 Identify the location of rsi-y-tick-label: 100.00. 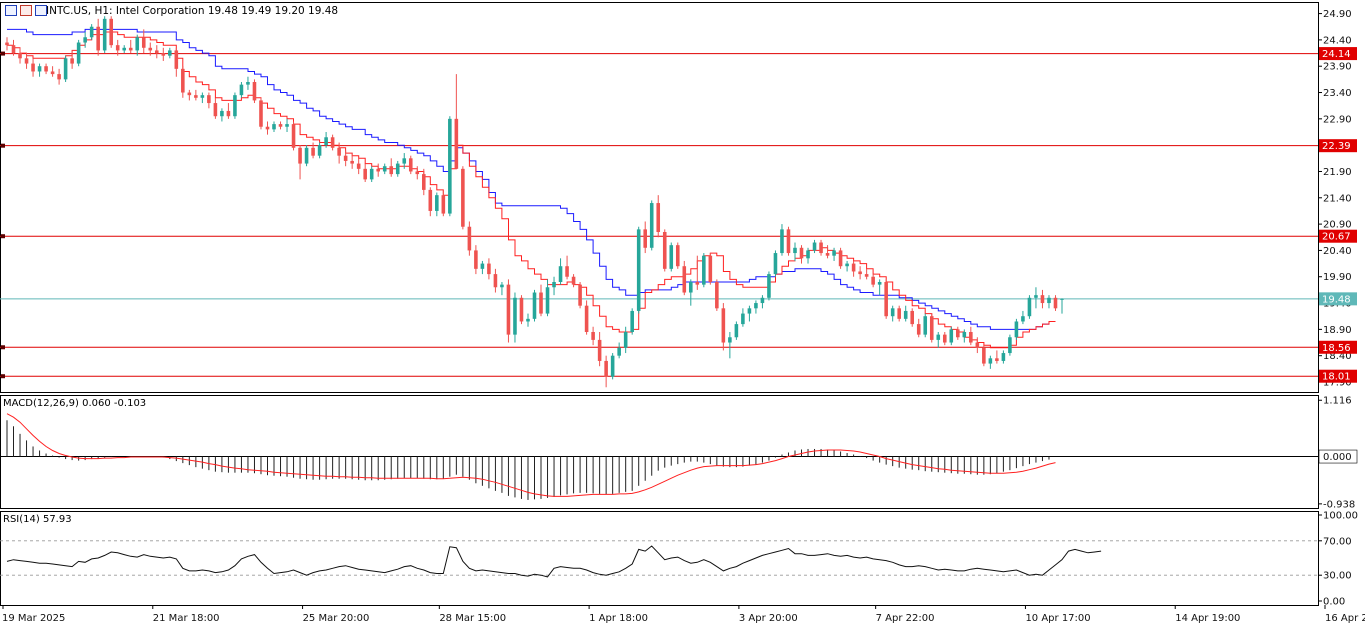
(1340, 516).